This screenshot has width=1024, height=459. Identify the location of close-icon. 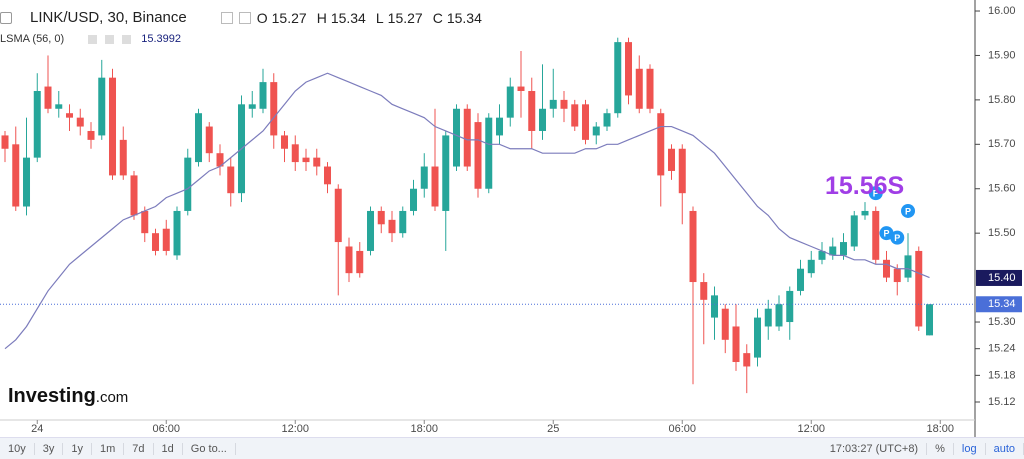
(127, 39).